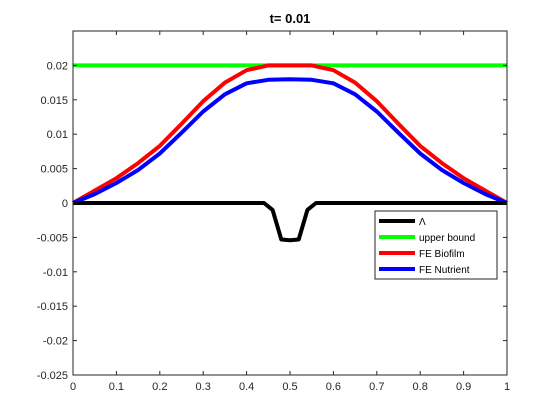 The width and height of the screenshot is (560, 420). I want to click on legend-label: FE Biofilm, so click(442, 254).